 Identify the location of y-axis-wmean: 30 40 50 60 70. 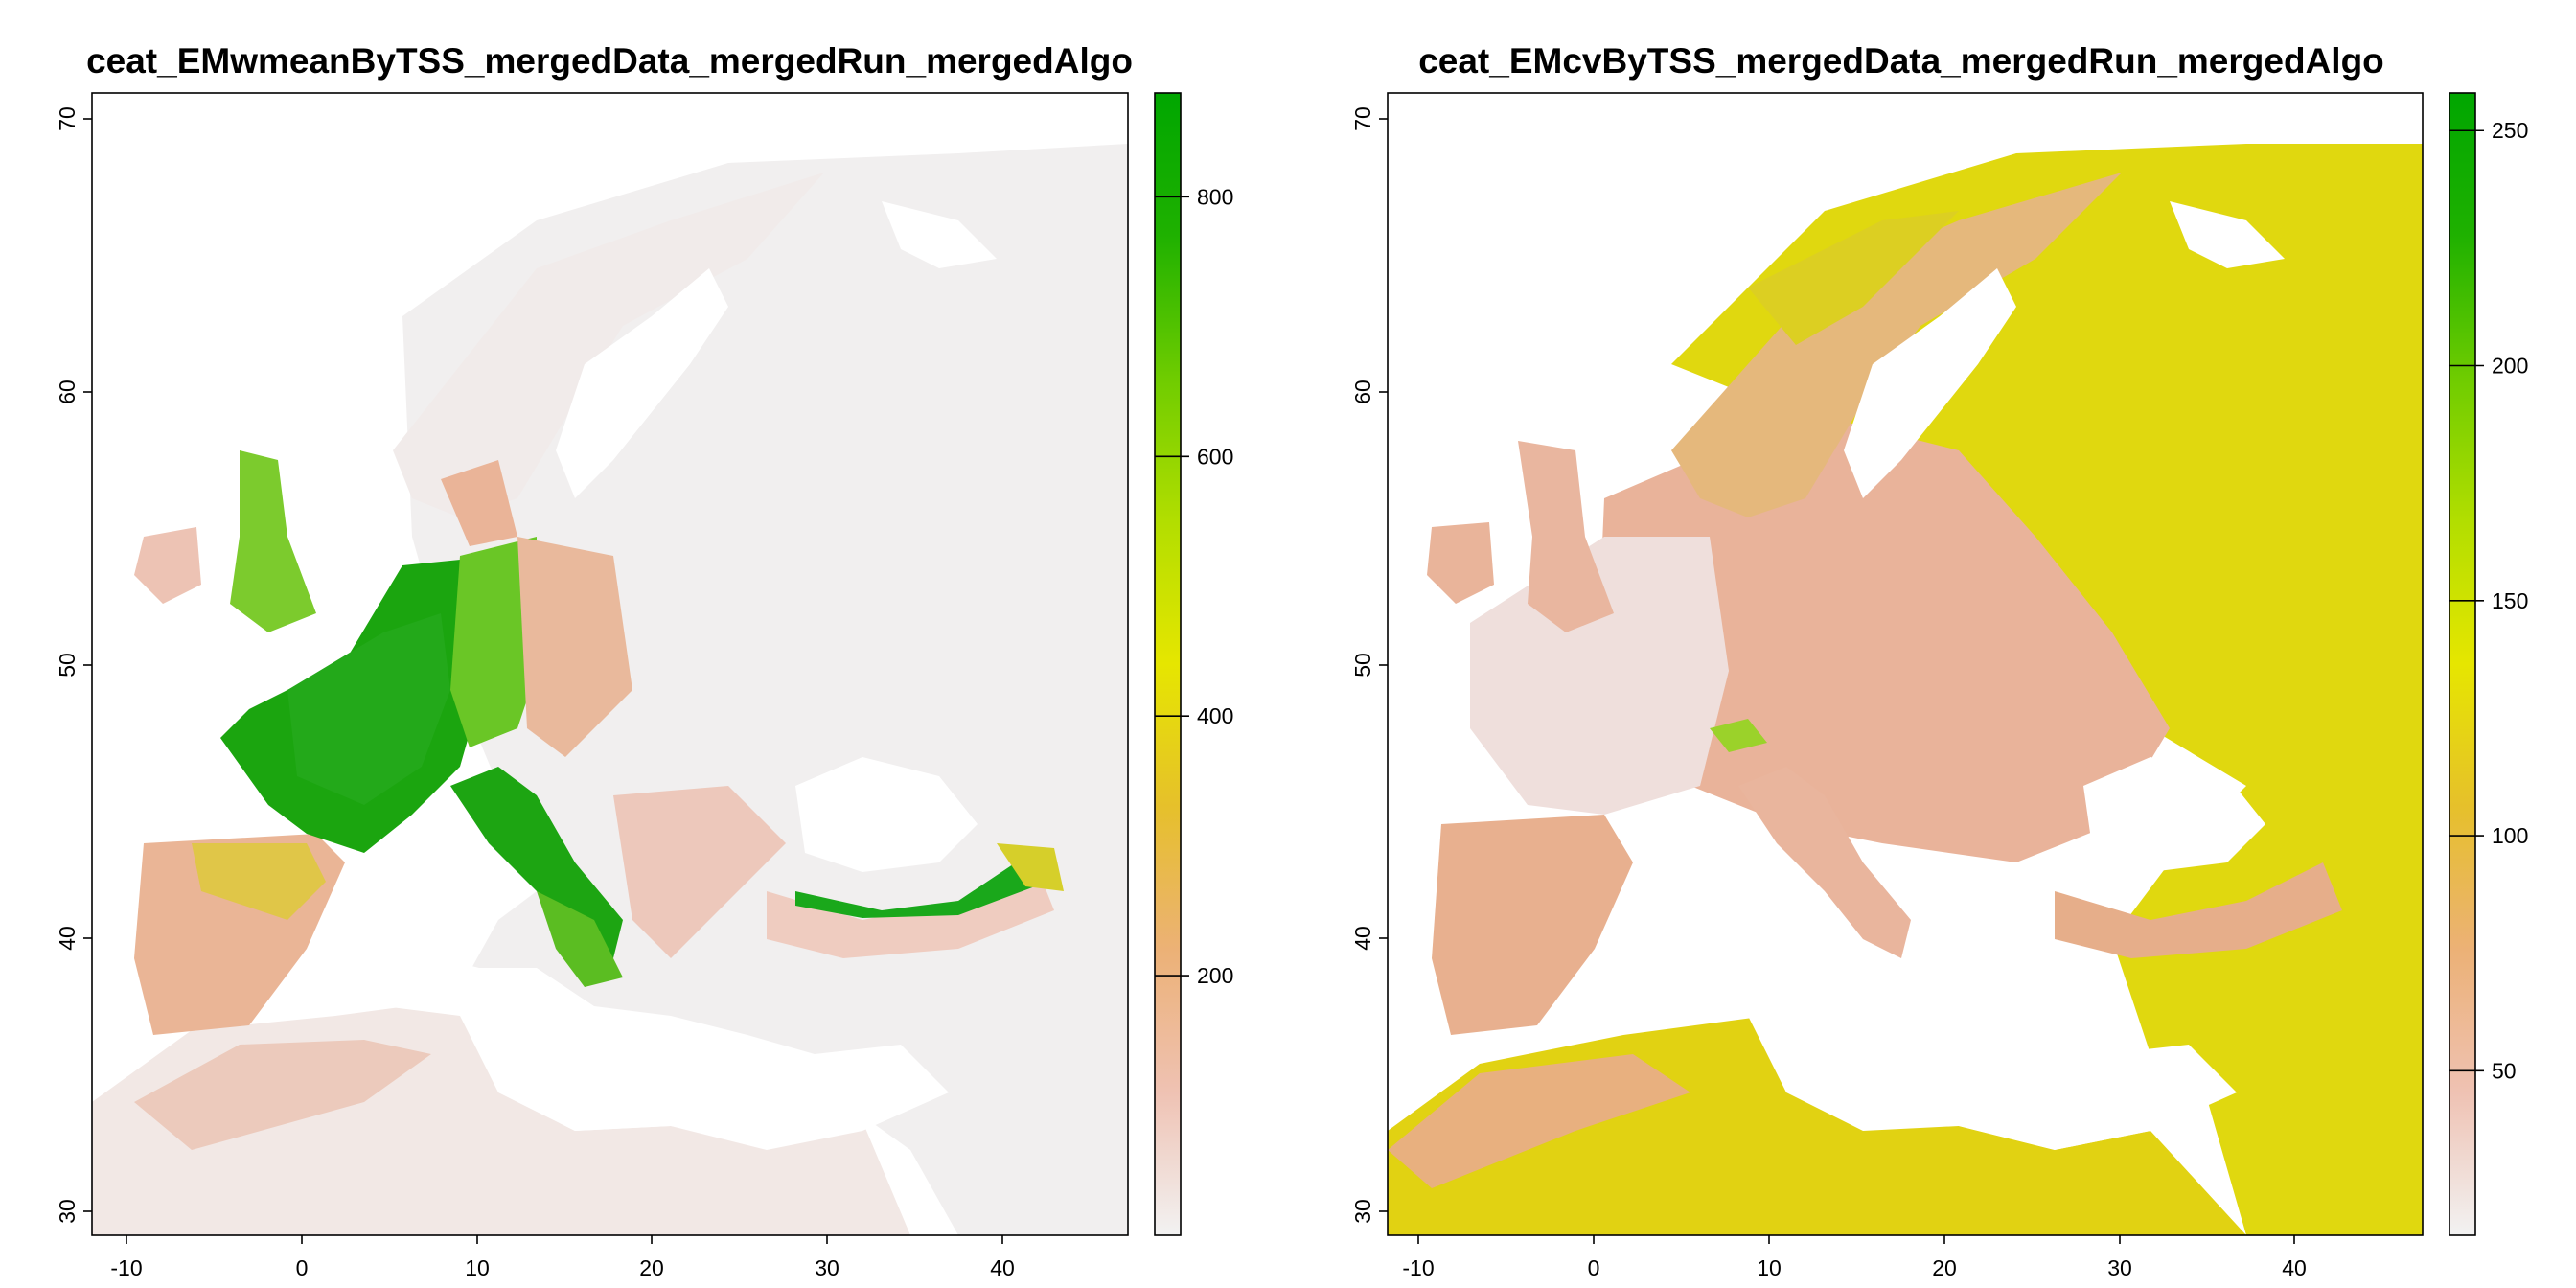
(73, 665).